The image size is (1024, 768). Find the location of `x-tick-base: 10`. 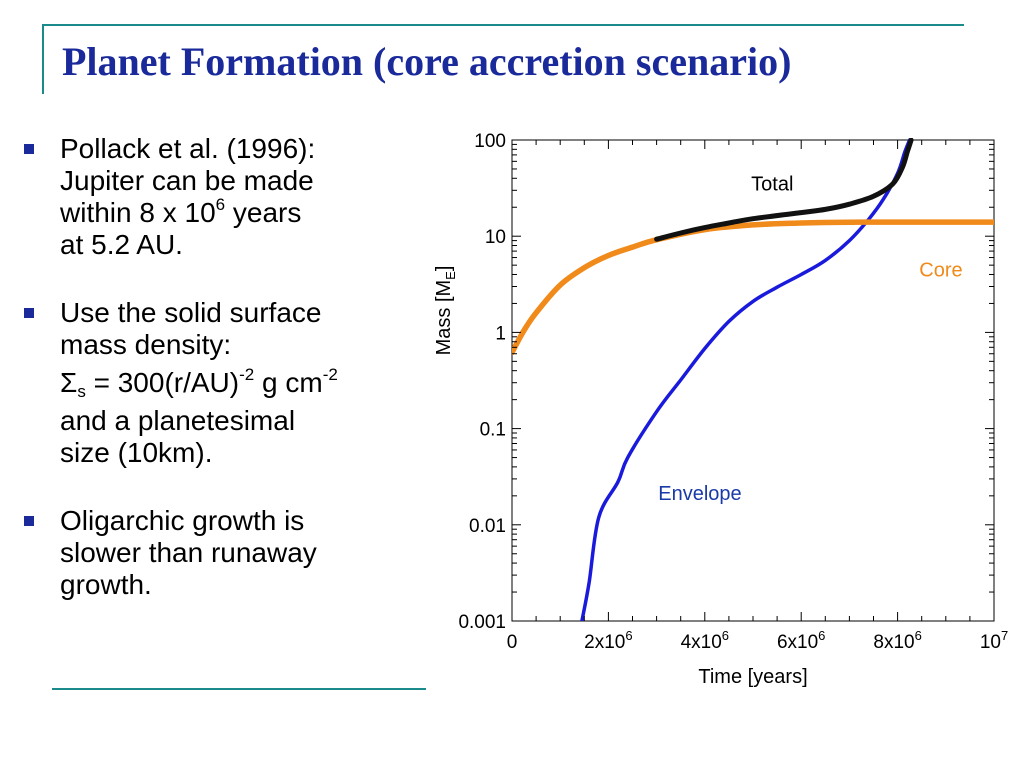

x-tick-base: 10 is located at coordinates (990, 642).